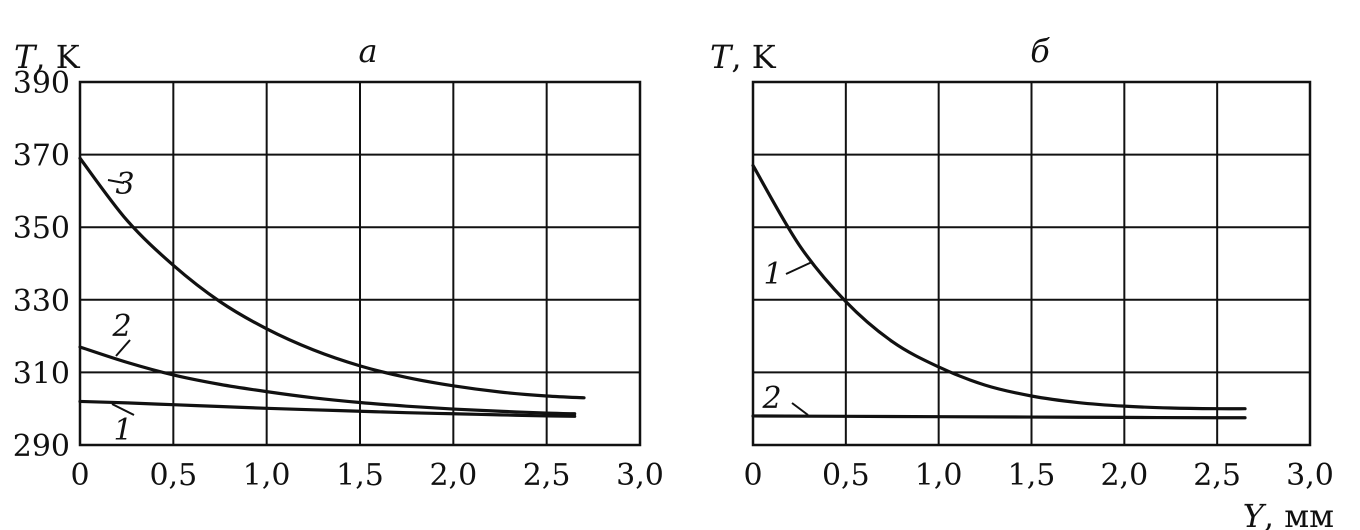 This screenshot has height=530, width=1360. Describe the element at coordinates (1040, 51) in the screenshot. I see `panel-title: б` at that location.